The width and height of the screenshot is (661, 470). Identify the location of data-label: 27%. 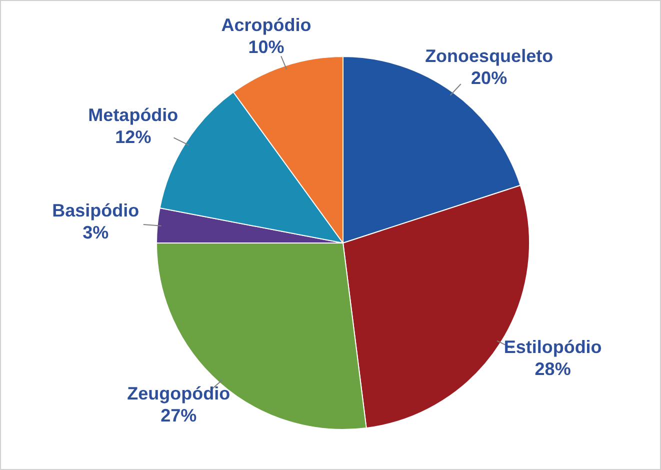
(178, 415).